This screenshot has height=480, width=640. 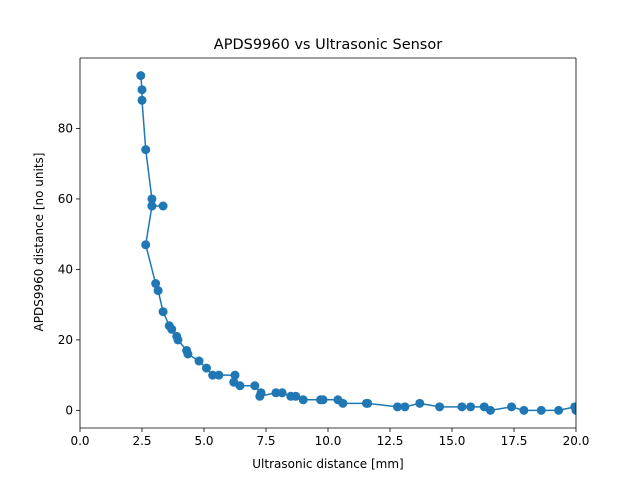 I want to click on x-tick-label: 12.5, so click(x=390, y=441).